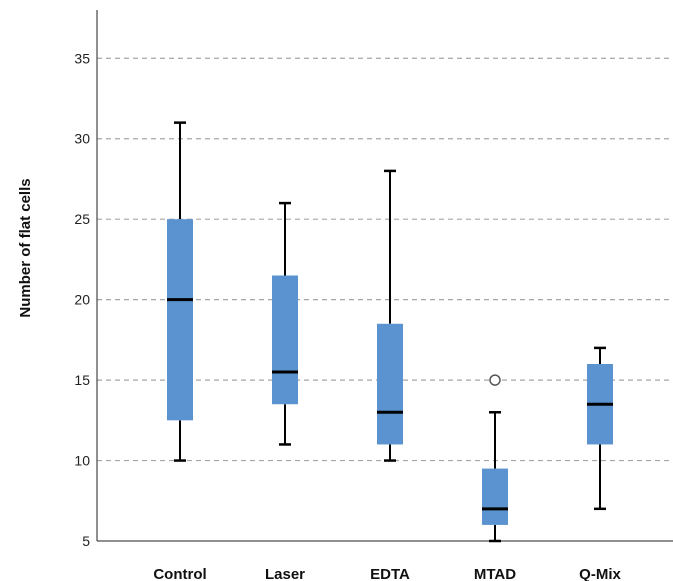 The width and height of the screenshot is (673, 581). I want to click on x-tick-label-q-mix: Q-Mix, so click(600, 573).